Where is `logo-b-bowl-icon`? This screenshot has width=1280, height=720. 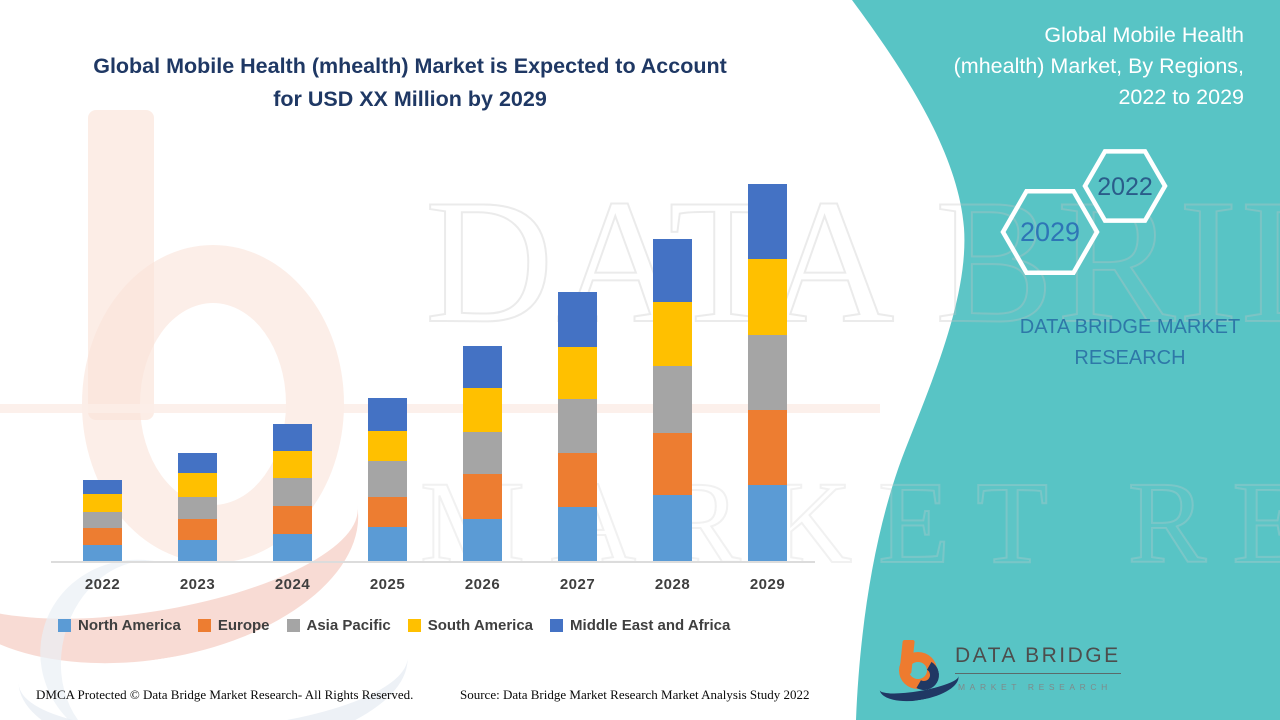 logo-b-bowl-icon is located at coordinates (918, 670).